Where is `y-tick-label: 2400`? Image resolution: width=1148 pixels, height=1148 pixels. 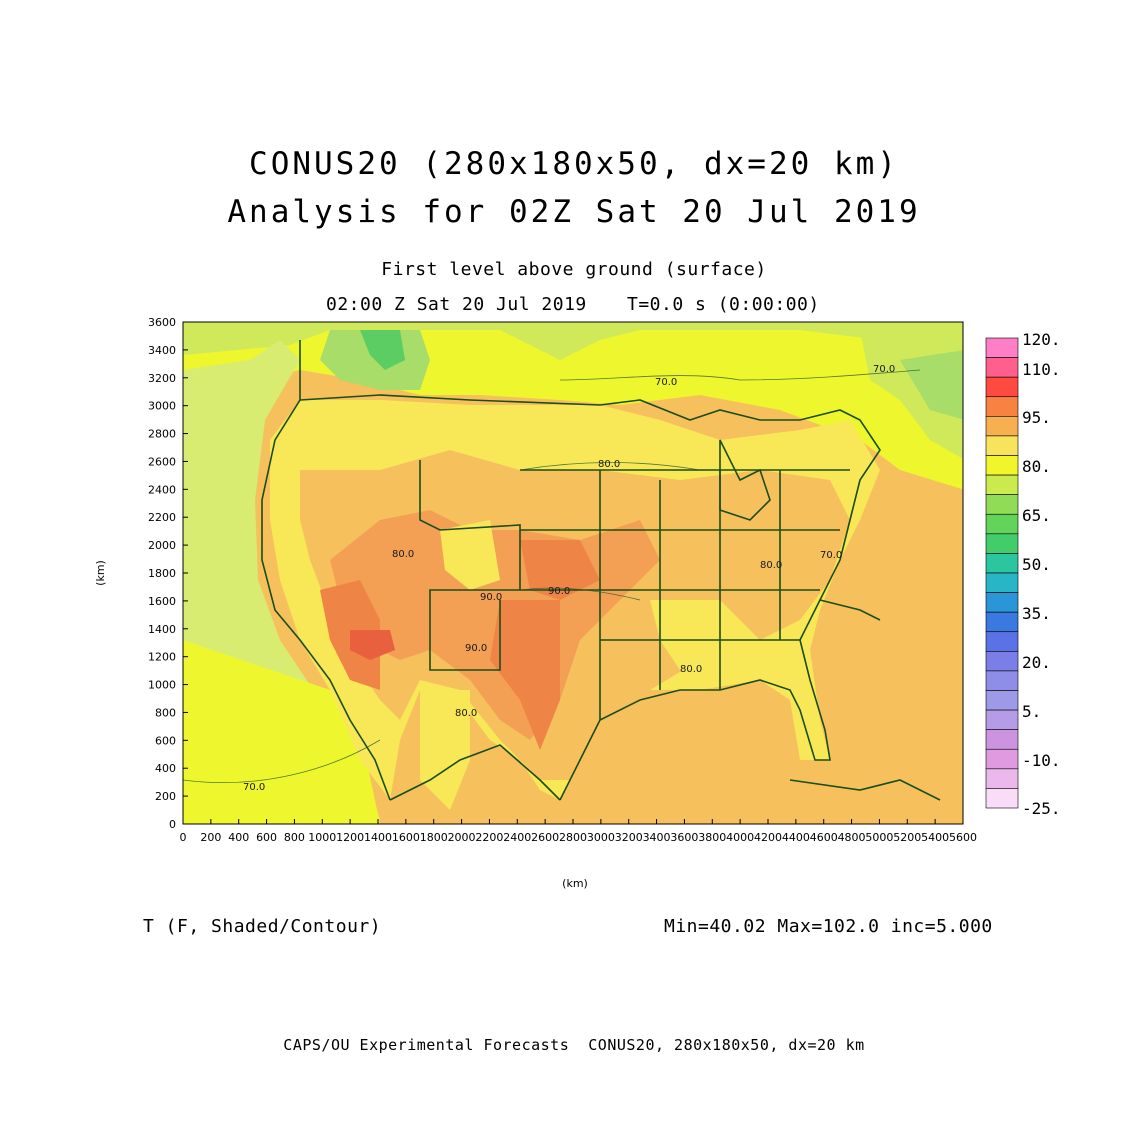 y-tick-label: 2400 is located at coordinates (162, 489).